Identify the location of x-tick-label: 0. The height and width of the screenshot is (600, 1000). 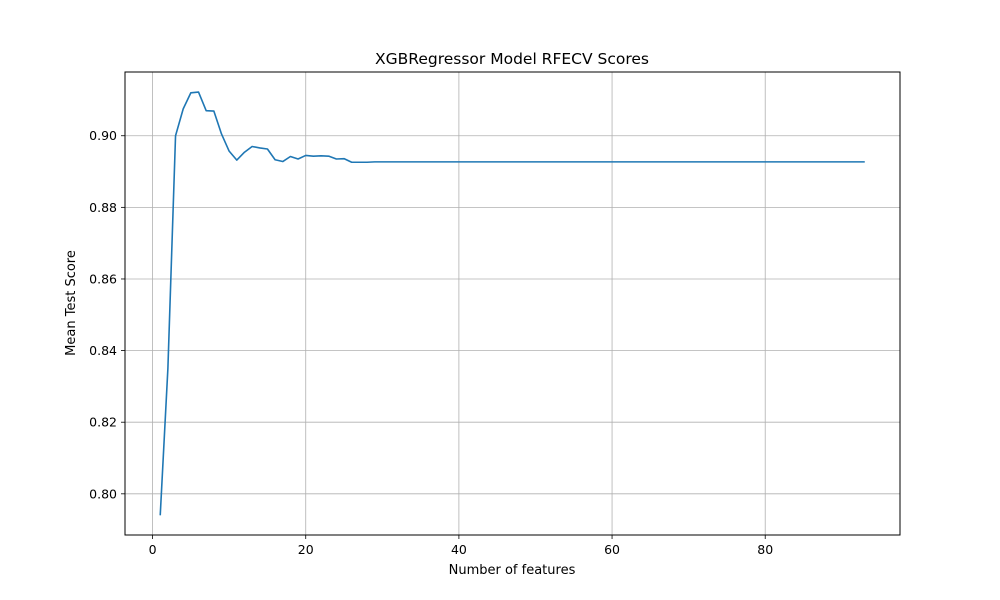
(153, 549).